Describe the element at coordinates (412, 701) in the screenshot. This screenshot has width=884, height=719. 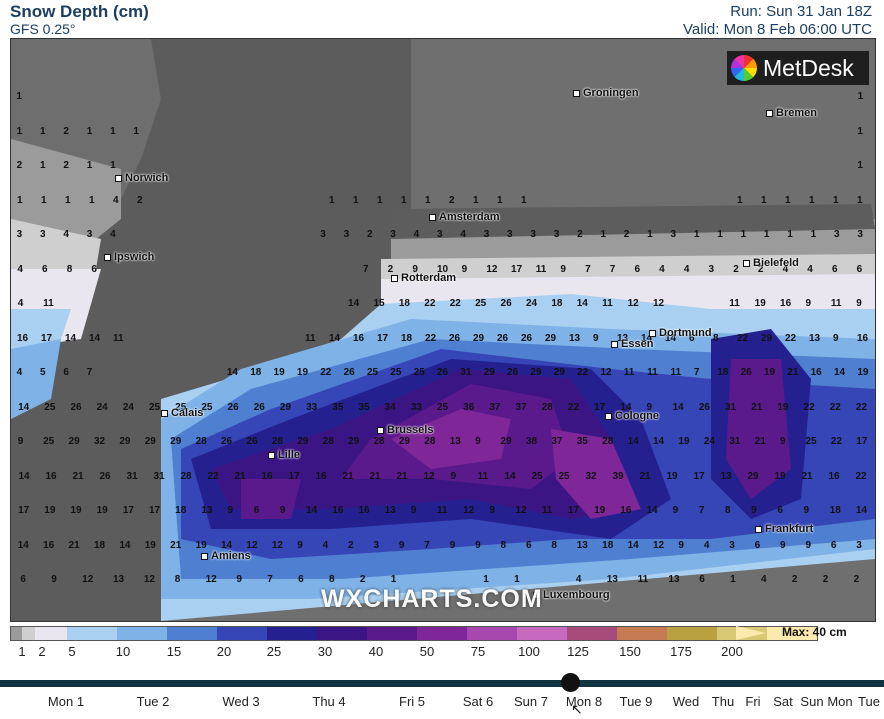
I see `day-label: Fri 5` at that location.